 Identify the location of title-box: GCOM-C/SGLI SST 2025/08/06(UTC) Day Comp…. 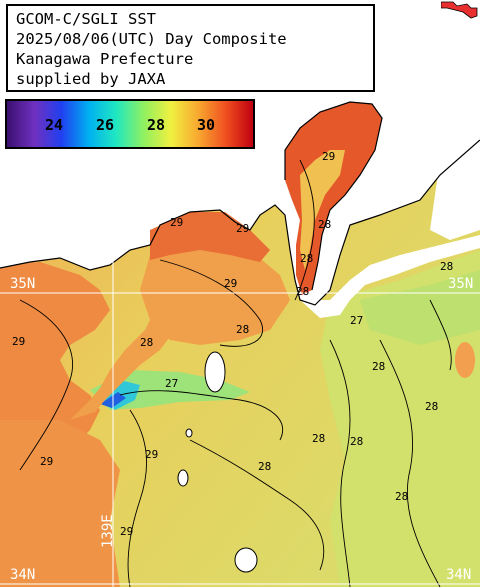
(190, 48).